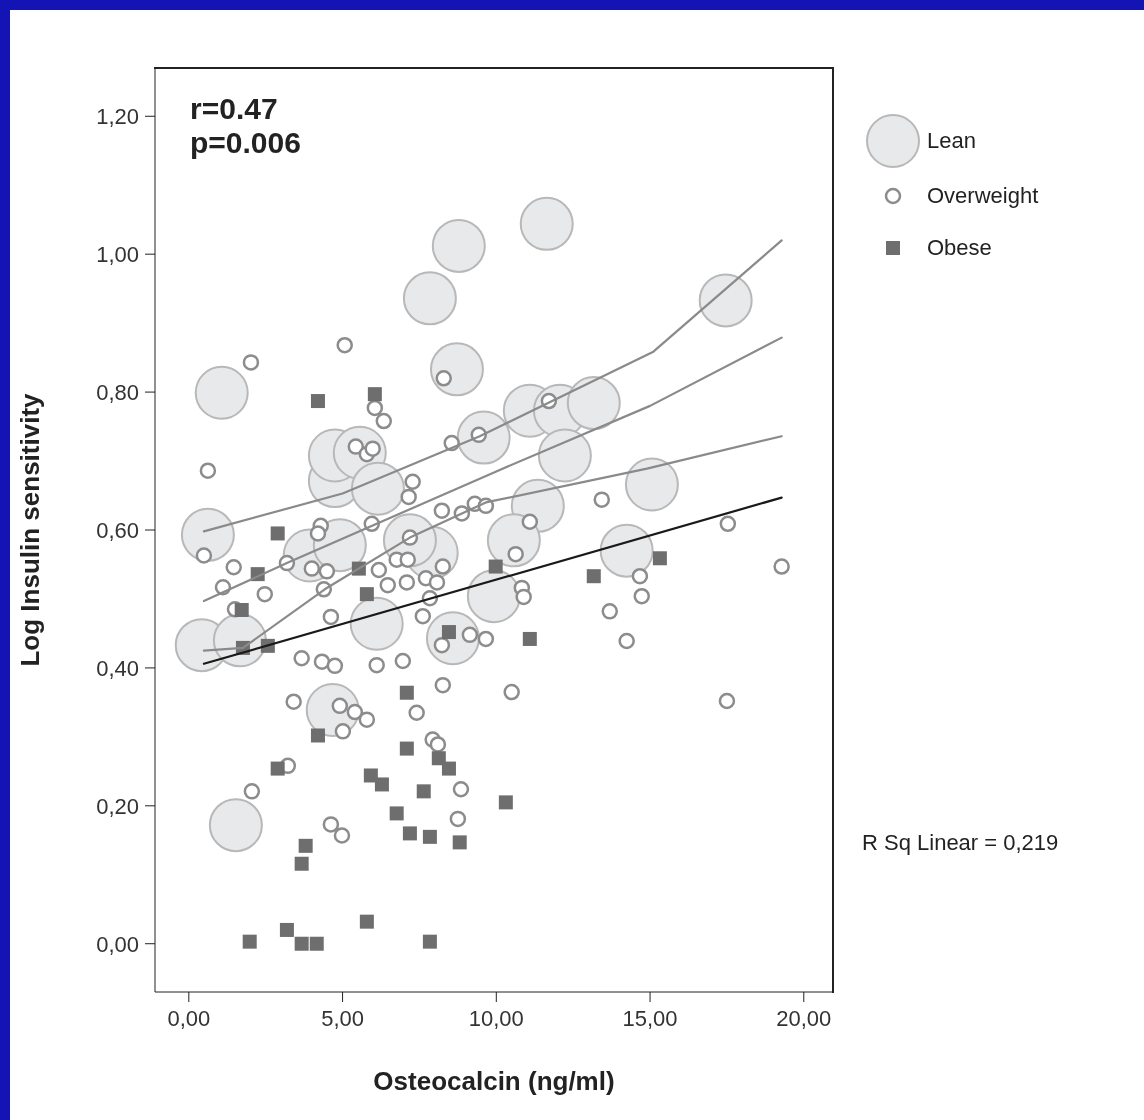 The image size is (1144, 1120). Describe the element at coordinates (959, 248) in the screenshot. I see `legend-label: Obese` at that location.